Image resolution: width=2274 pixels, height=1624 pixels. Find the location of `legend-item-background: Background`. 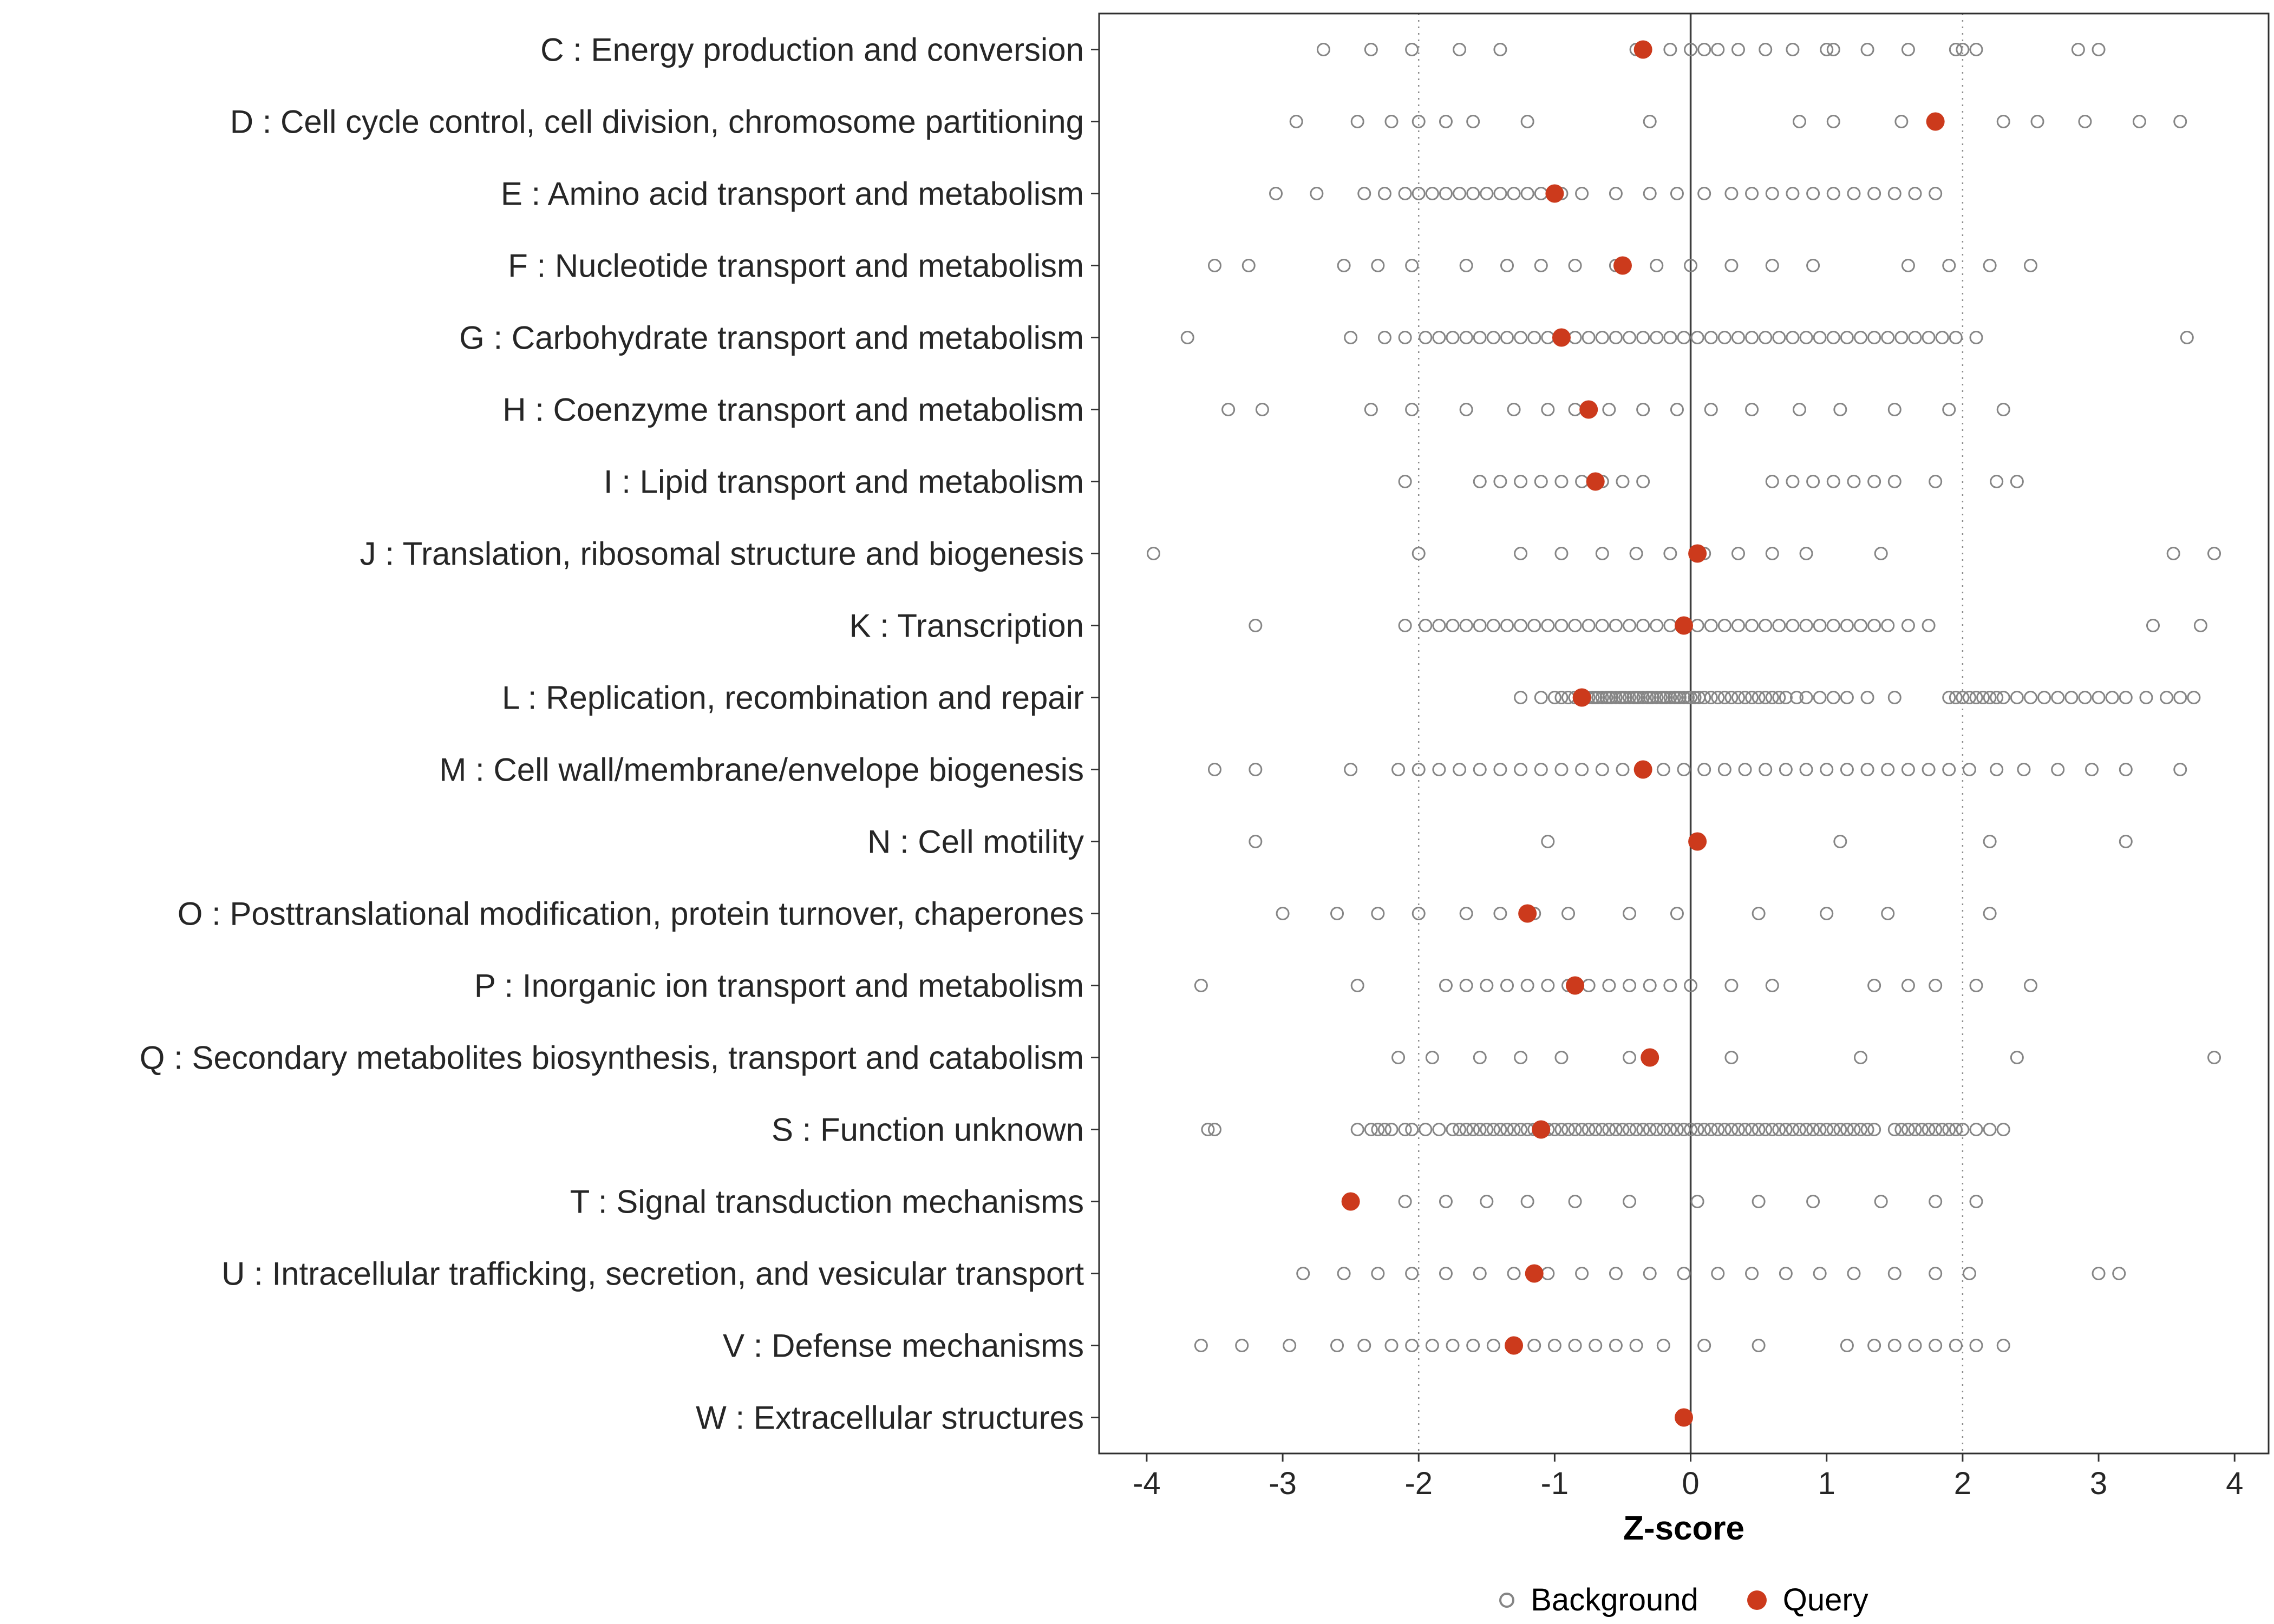

legend-item-background: Background is located at coordinates (1599, 1600).